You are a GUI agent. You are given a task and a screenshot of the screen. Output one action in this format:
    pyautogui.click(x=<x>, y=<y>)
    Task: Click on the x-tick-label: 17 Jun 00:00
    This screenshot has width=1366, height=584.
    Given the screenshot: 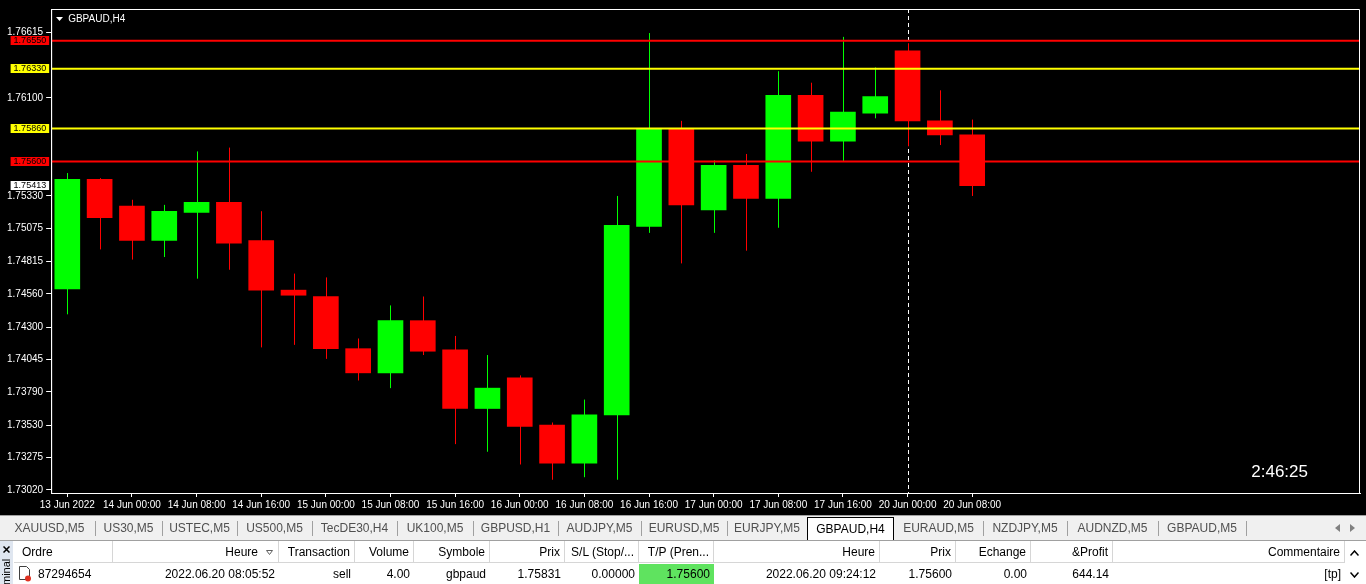 What is the action you would take?
    pyautogui.click(x=713, y=504)
    